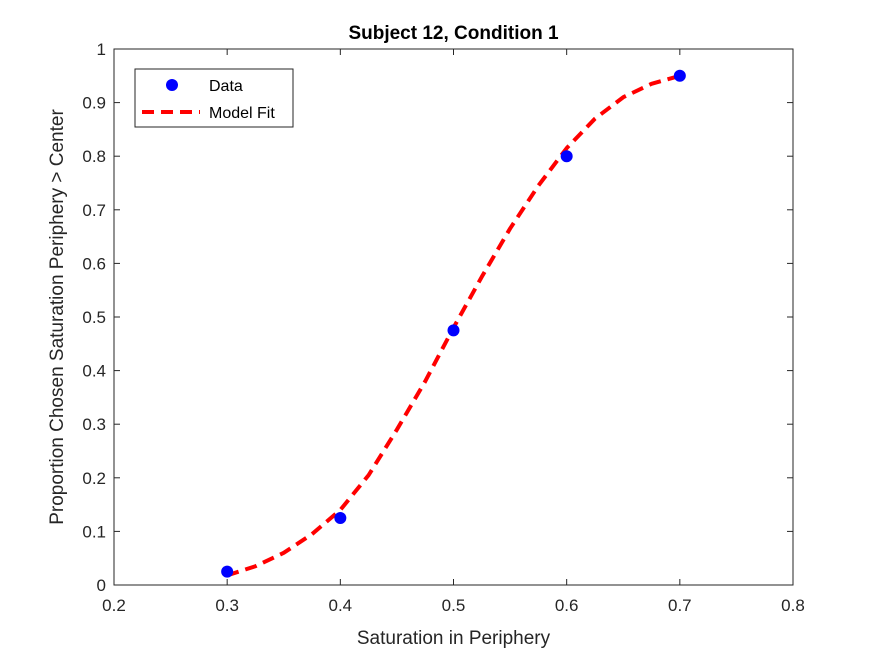 This screenshot has height=656, width=875. I want to click on y-tick-label: 0.3, so click(94, 424).